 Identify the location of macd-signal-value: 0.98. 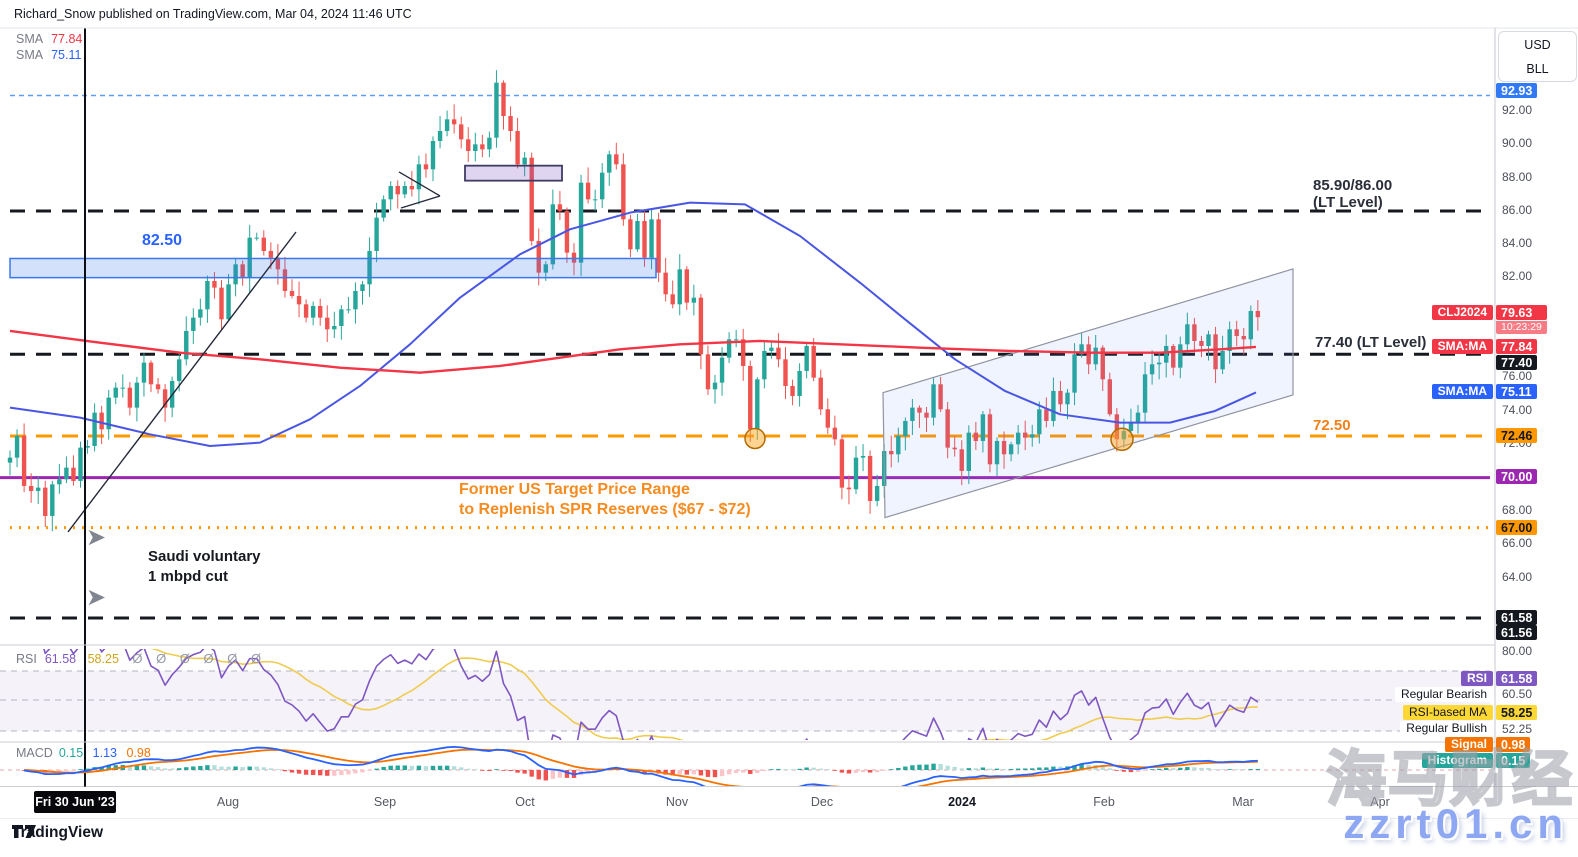
(138, 753).